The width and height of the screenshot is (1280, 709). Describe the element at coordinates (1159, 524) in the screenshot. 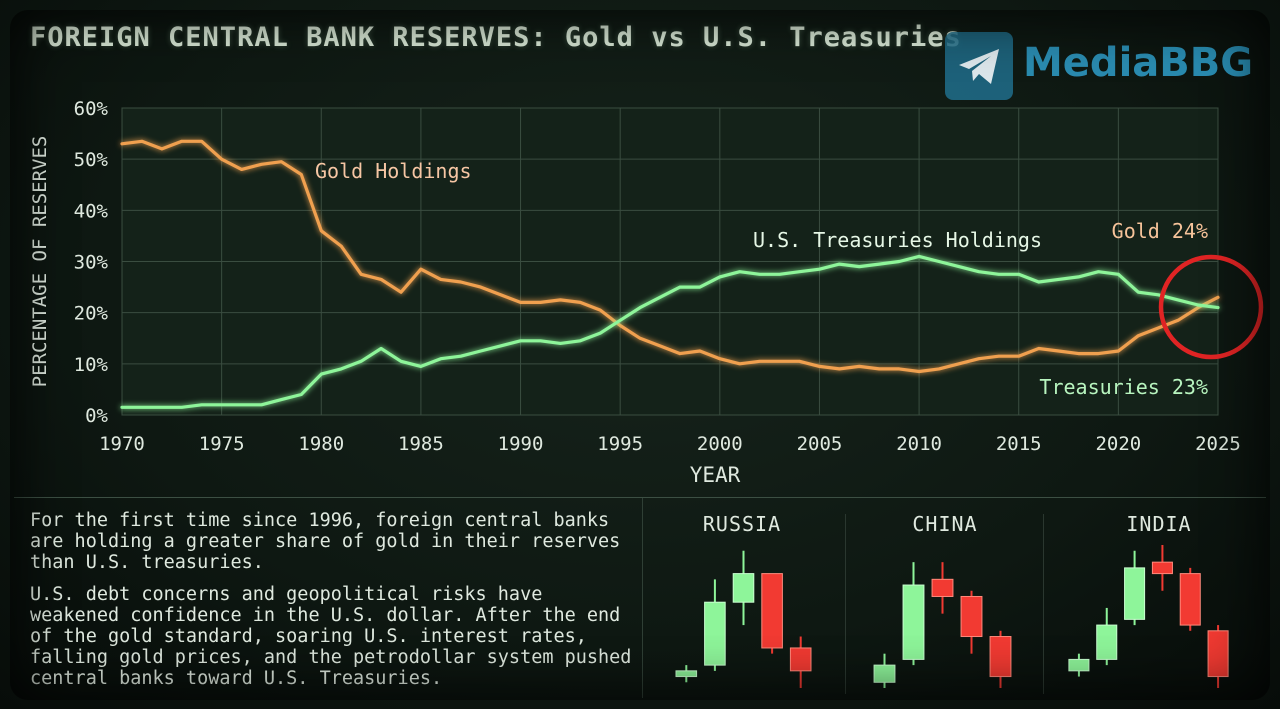

I see `india-panel-title: INDIA` at that location.